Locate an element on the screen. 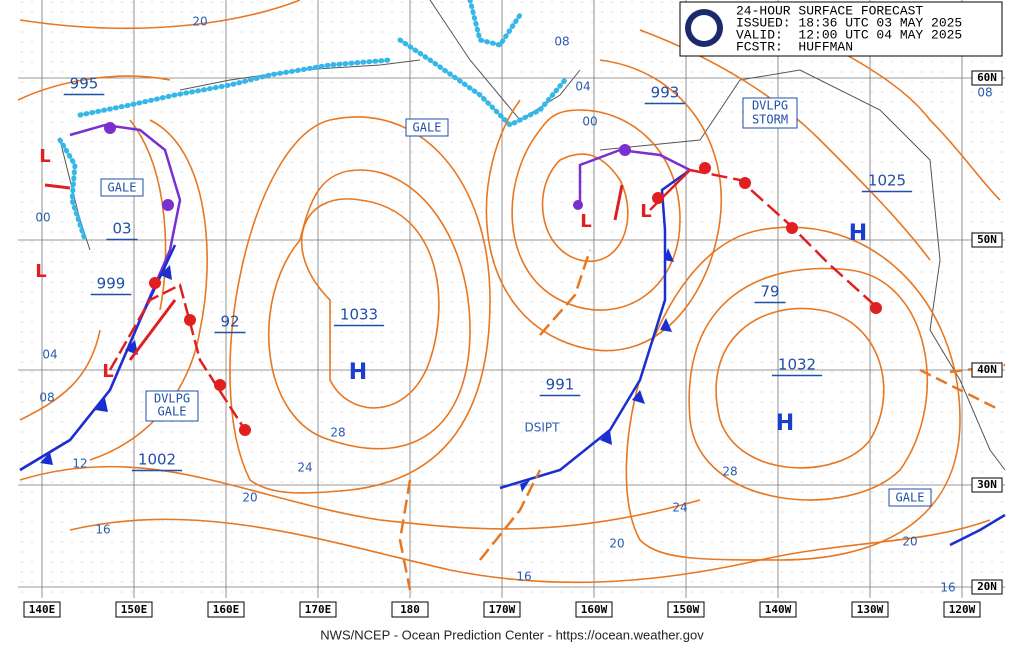  pressure-label: 03 is located at coordinates (121, 229).